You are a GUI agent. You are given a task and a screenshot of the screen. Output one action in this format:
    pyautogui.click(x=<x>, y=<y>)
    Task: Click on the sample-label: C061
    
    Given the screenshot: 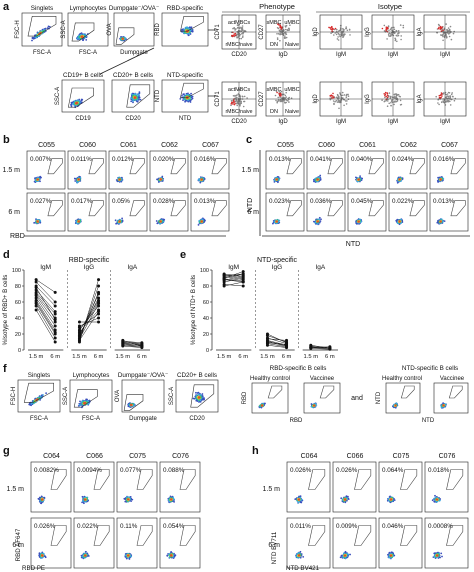 What is the action you would take?
    pyautogui.click(x=128, y=145)
    